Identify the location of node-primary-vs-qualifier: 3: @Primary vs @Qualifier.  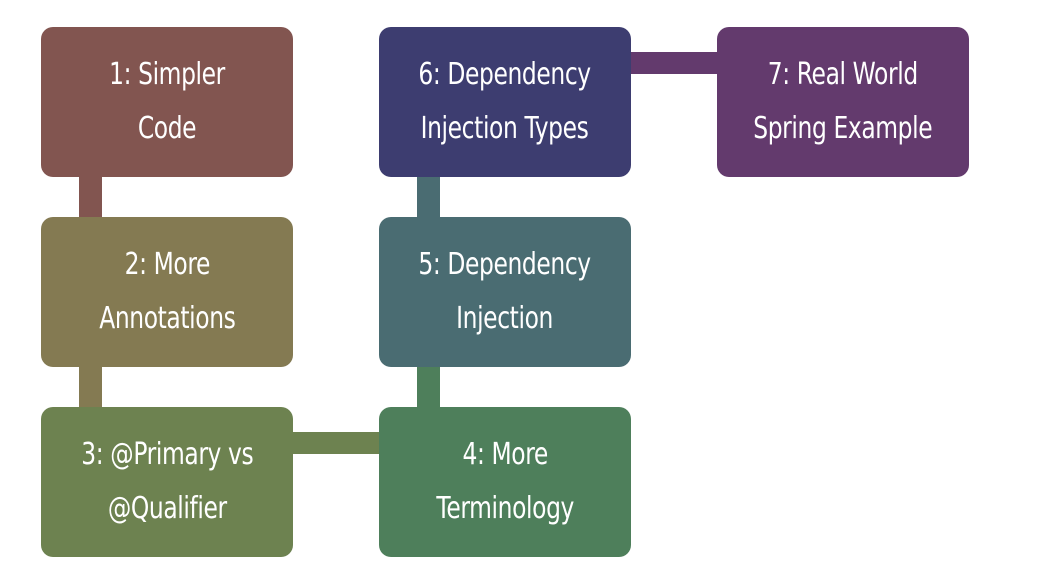
(167, 482).